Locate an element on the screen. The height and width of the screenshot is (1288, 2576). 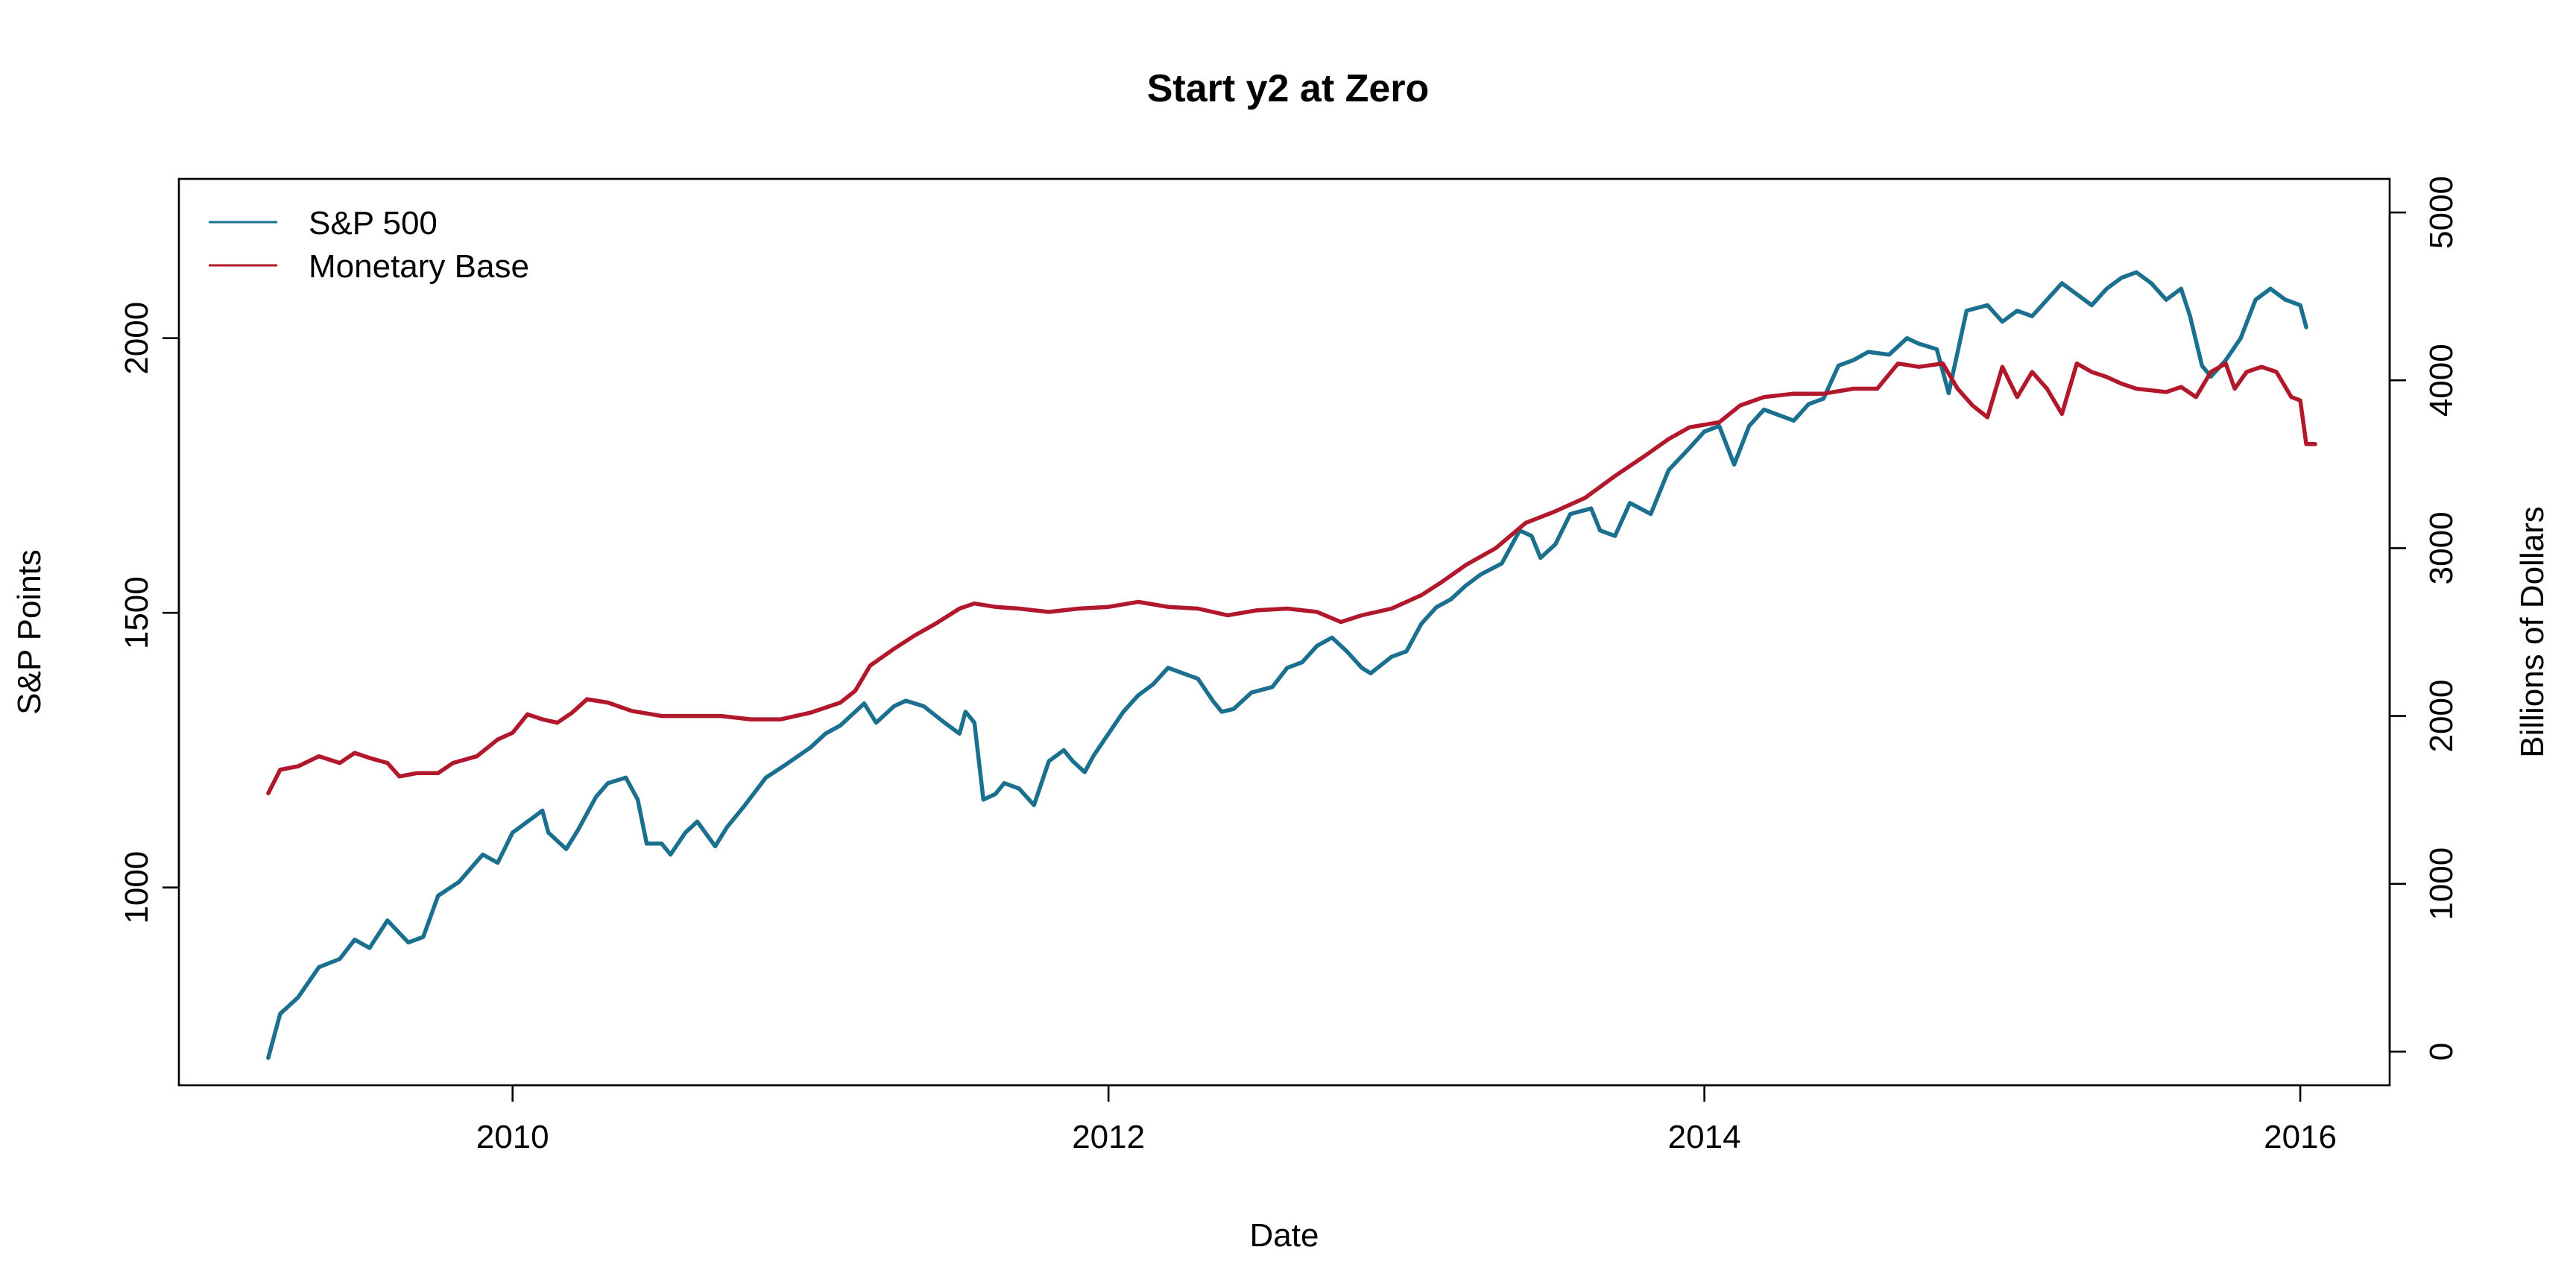
x-tick-label: 2016 is located at coordinates (2300, 1137).